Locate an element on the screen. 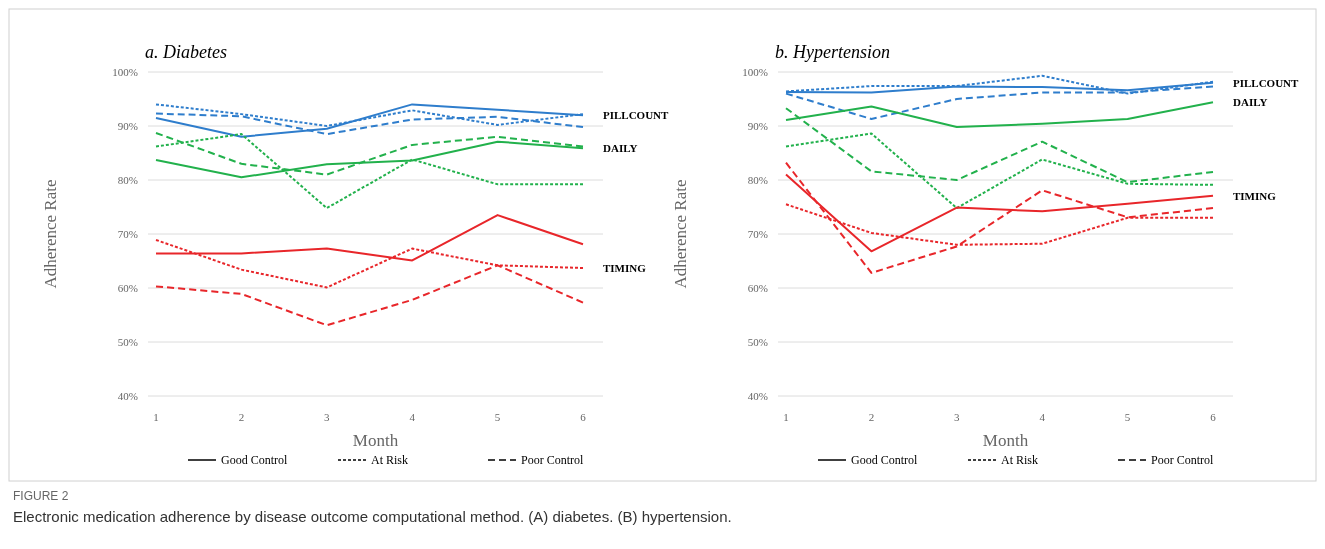 This screenshot has width=1325, height=549. chart-title: b. Hypertension is located at coordinates (832, 52).